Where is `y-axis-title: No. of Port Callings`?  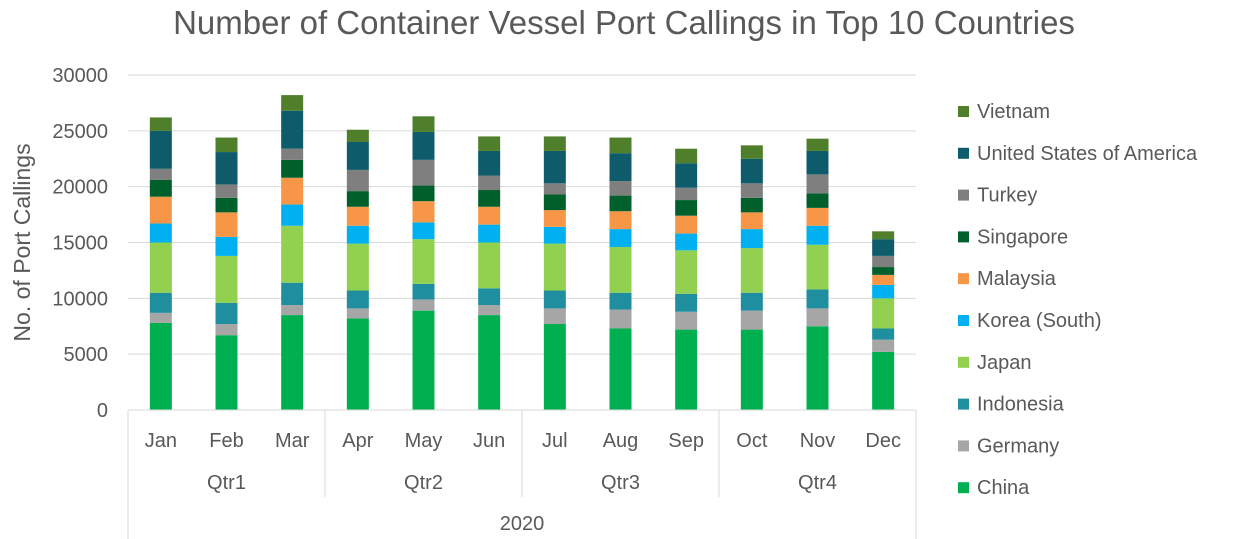
y-axis-title: No. of Port Callings is located at coordinates (22, 242).